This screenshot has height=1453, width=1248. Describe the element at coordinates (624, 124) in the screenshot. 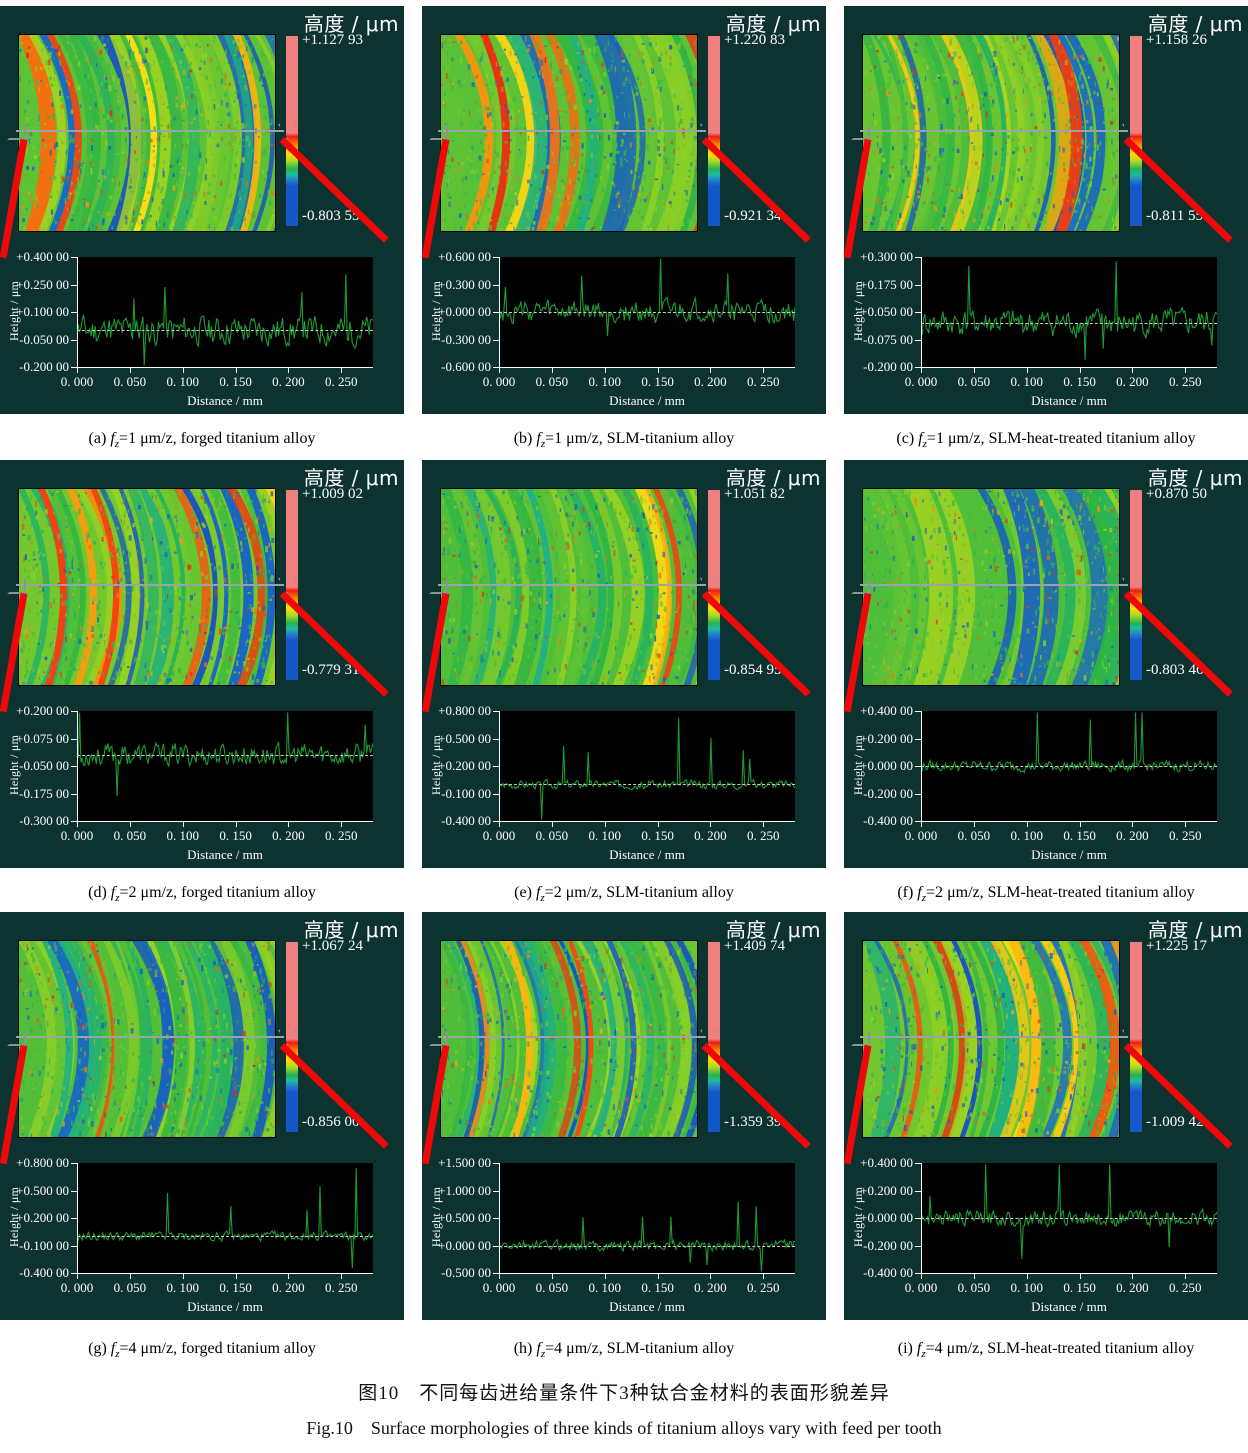

I see `surface-map-block-b: 高度 / μm +1.220 83 -0.921 34` at that location.